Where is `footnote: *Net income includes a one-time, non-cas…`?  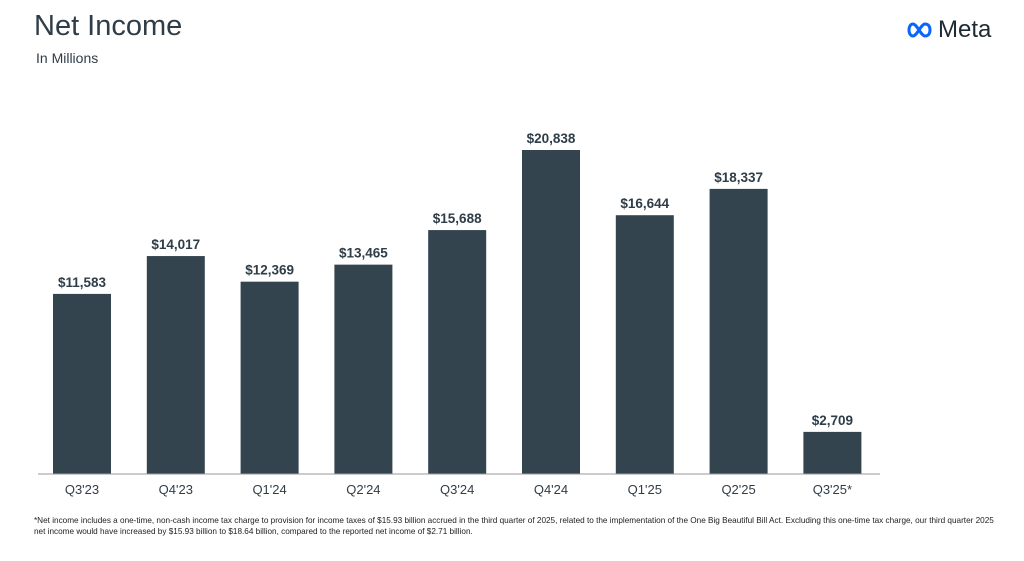 footnote: *Net income includes a one-time, non-cas… is located at coordinates (514, 526).